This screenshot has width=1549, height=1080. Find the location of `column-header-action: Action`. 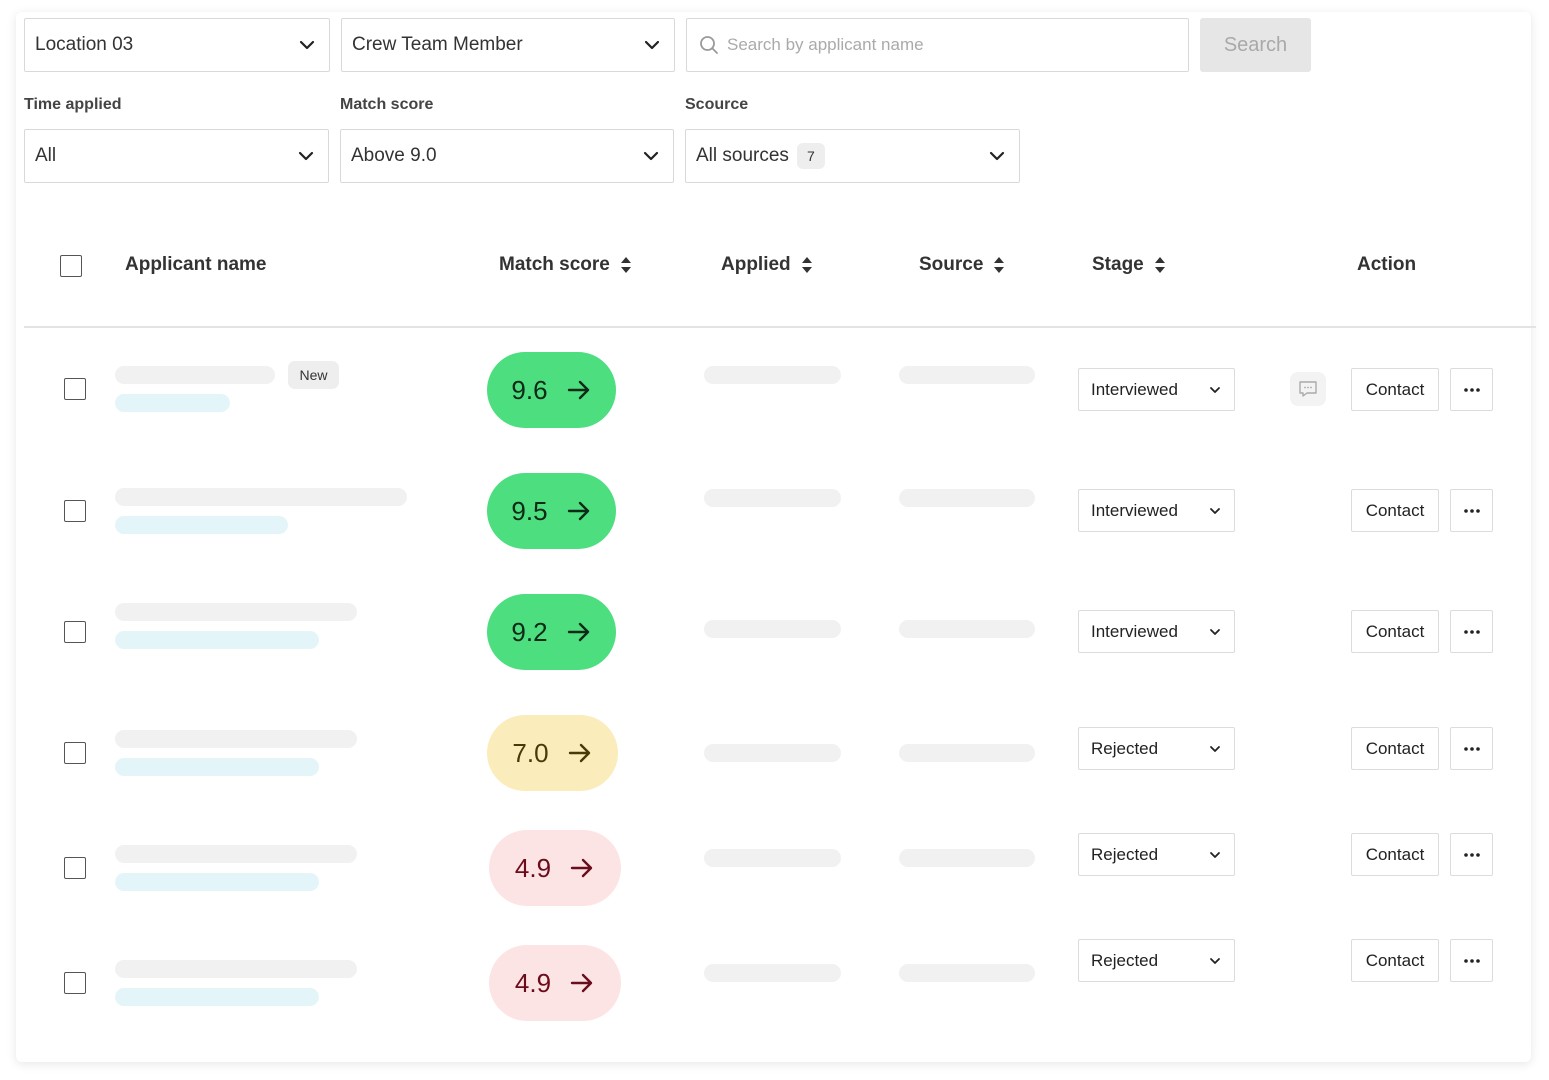

column-header-action: Action is located at coordinates (1386, 265).